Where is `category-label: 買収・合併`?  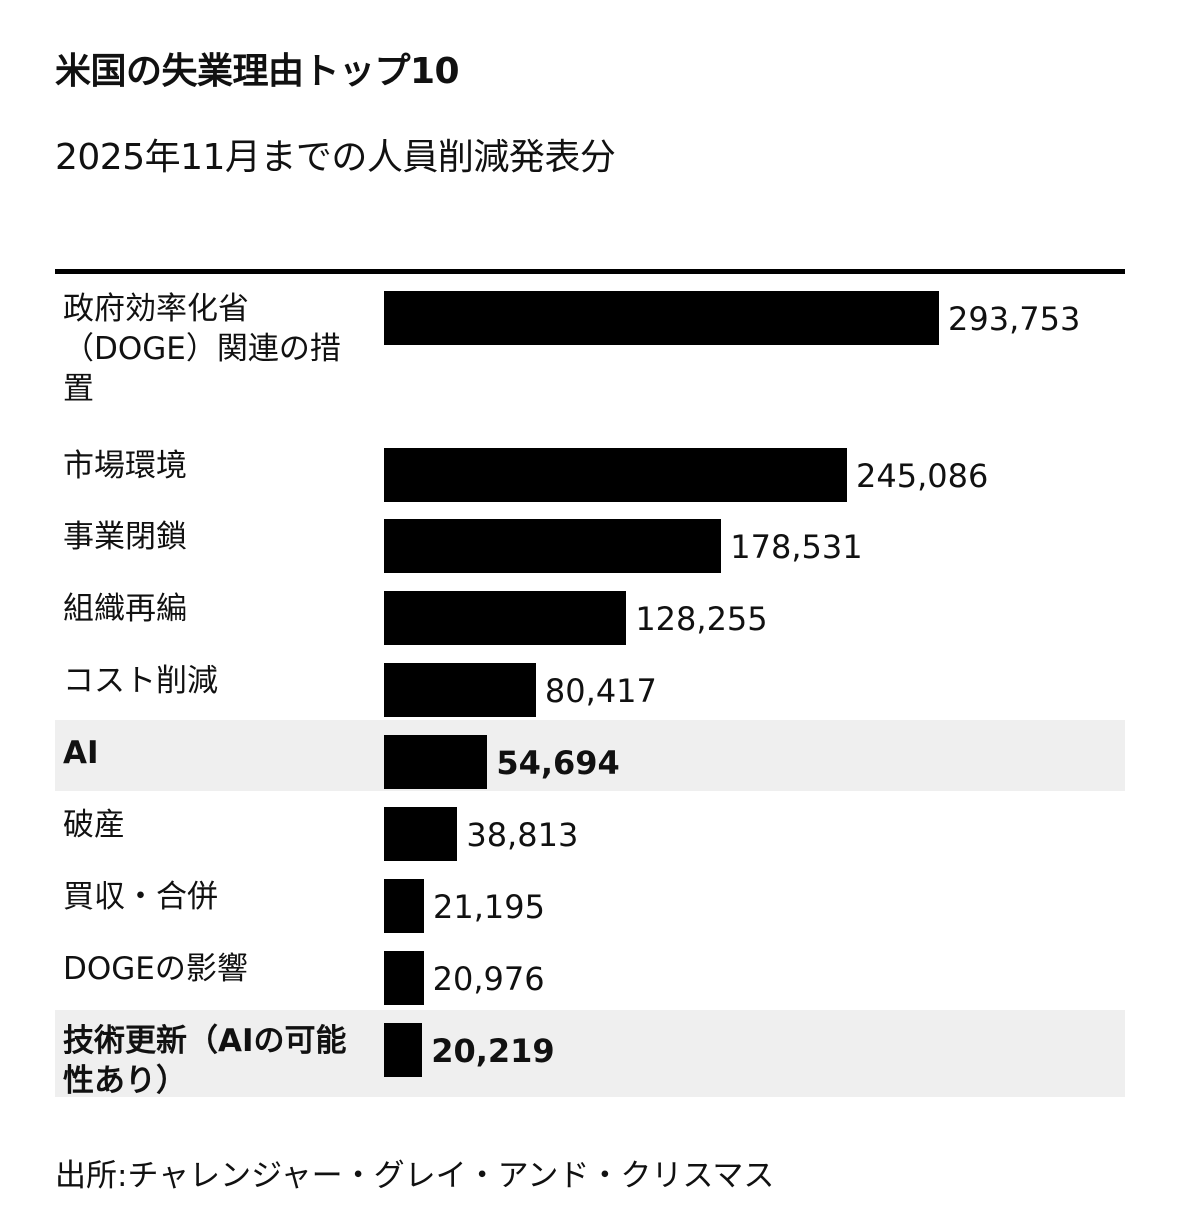 category-label: 買収・合併 is located at coordinates (140, 897).